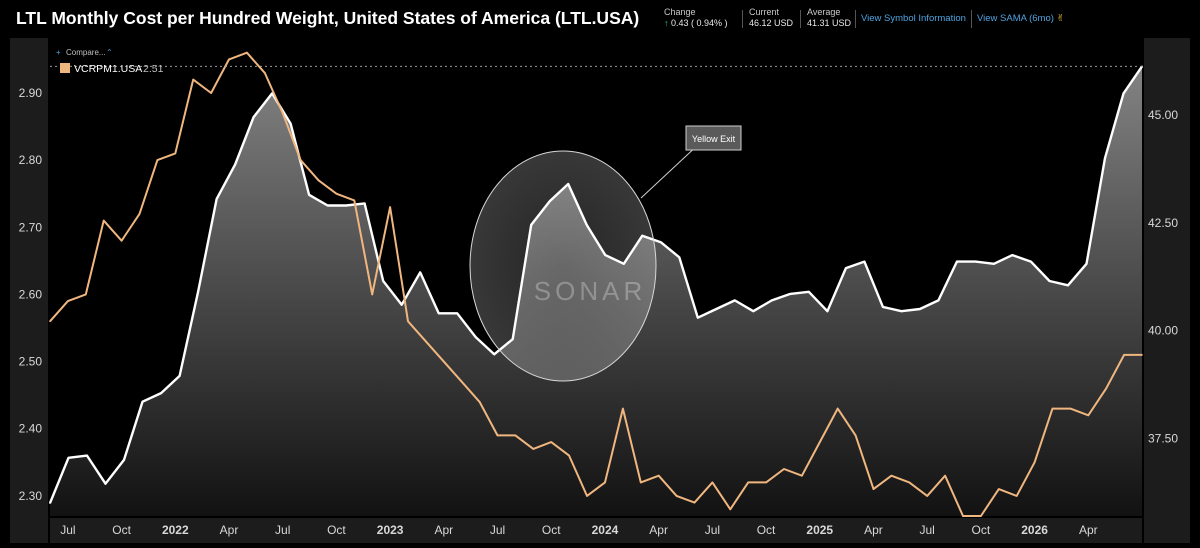 Image resolution: width=1200 pixels, height=548 pixels. I want to click on view-symbol-info-link: View Symbol Information, so click(913, 18).